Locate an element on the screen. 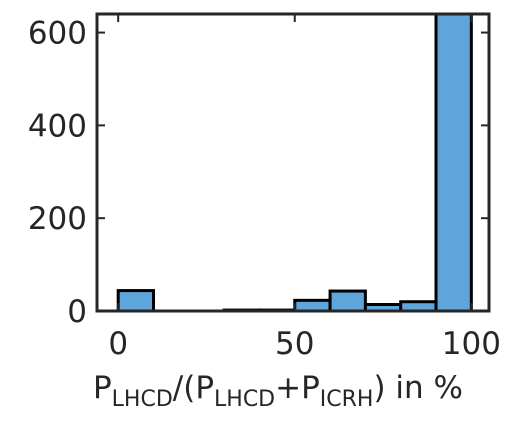  x-tick-label-0: 0 is located at coordinates (118, 344).